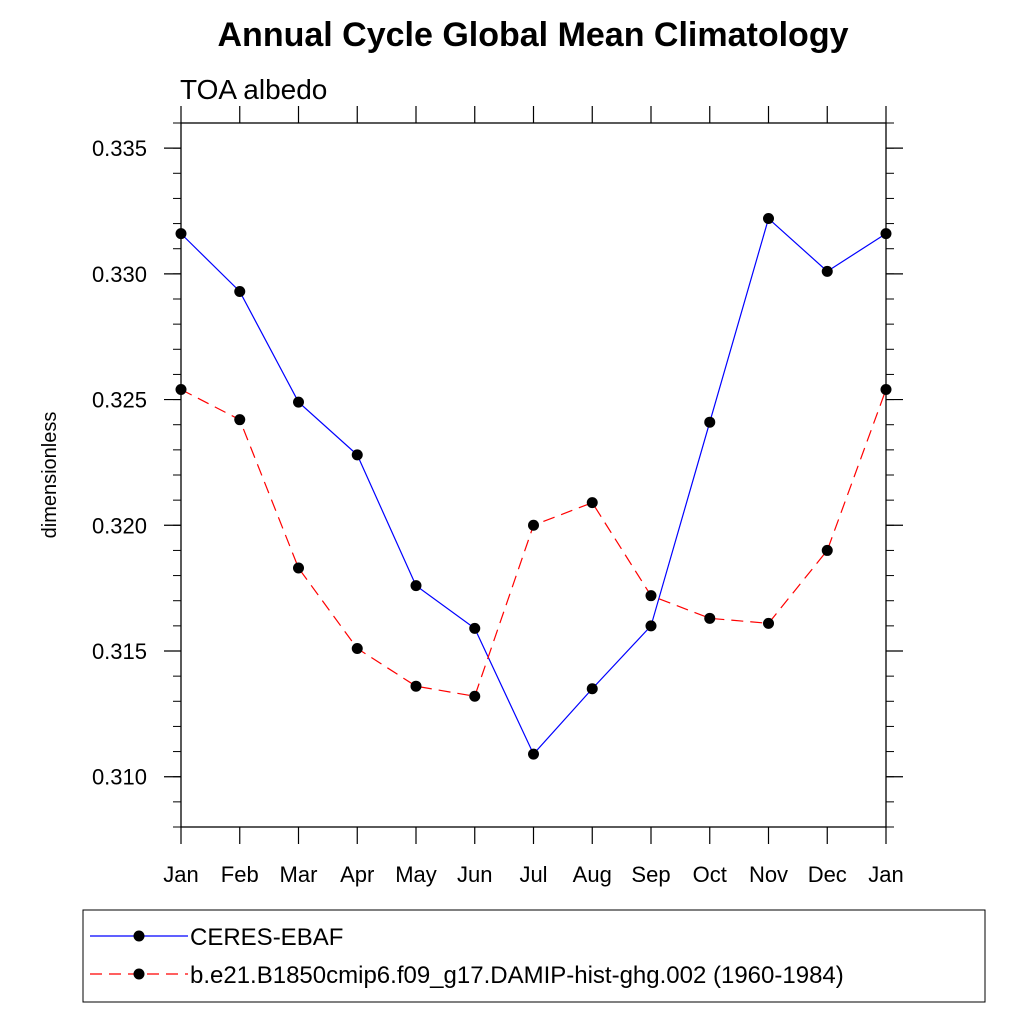 This screenshot has height=1024, width=1024. What do you see at coordinates (533, 35) in the screenshot?
I see `chart-title: Annual Cycle Global Mean Climatology` at bounding box center [533, 35].